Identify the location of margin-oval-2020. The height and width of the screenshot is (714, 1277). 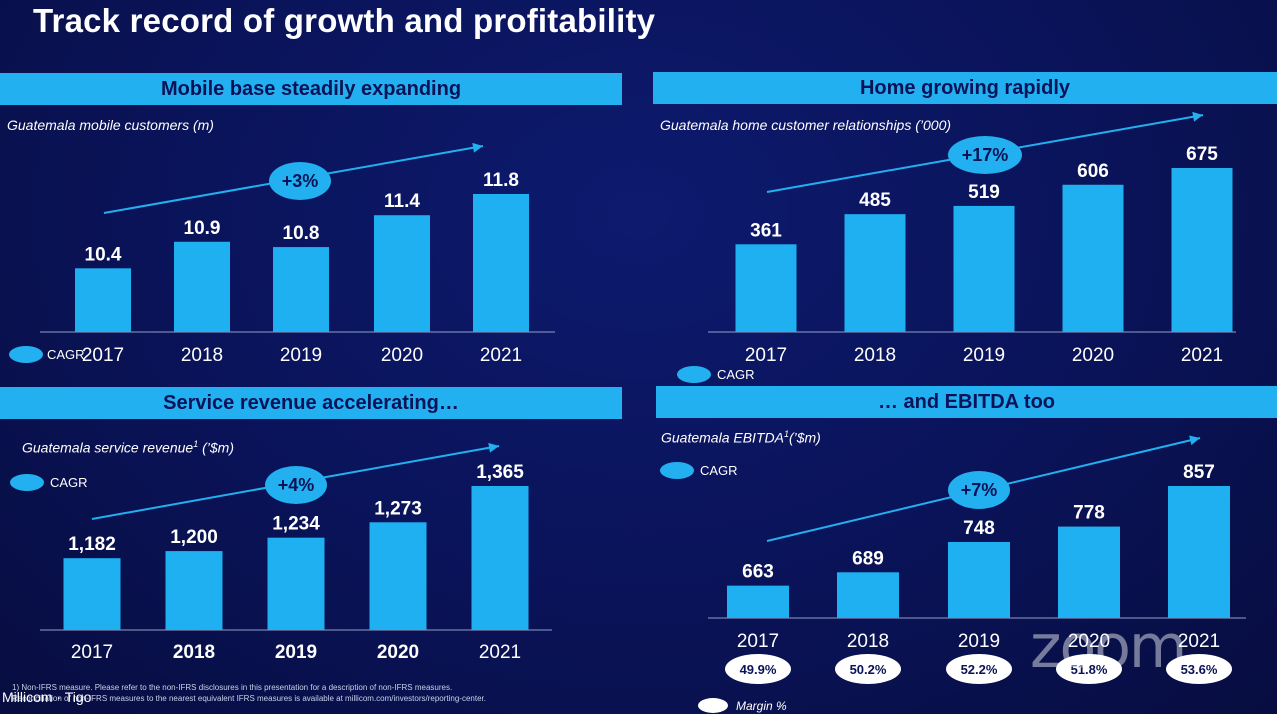
(1089, 669).